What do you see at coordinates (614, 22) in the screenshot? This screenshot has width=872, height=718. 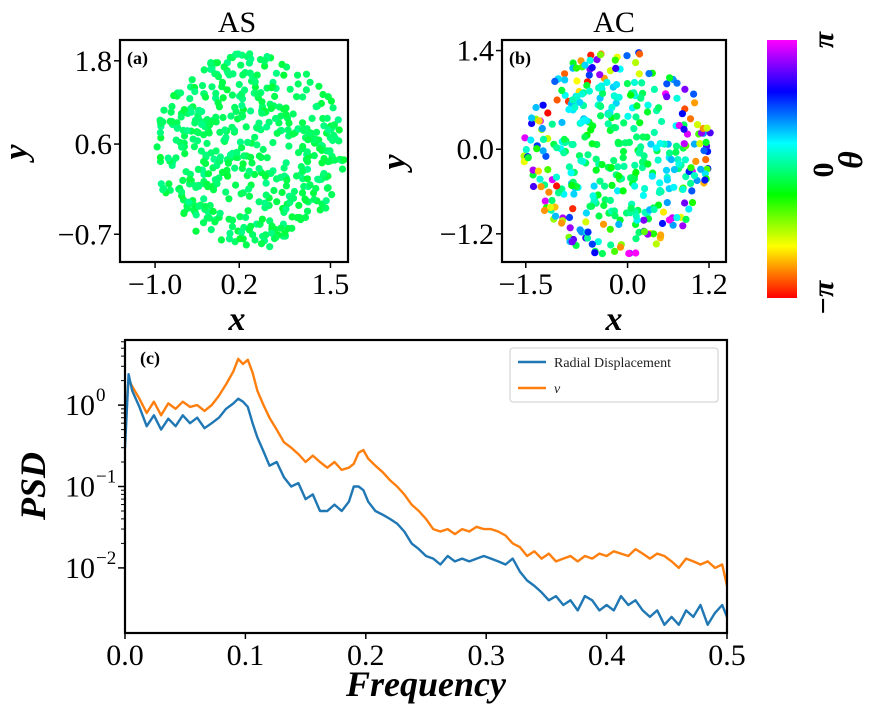 I see `panel-b-title: AC` at bounding box center [614, 22].